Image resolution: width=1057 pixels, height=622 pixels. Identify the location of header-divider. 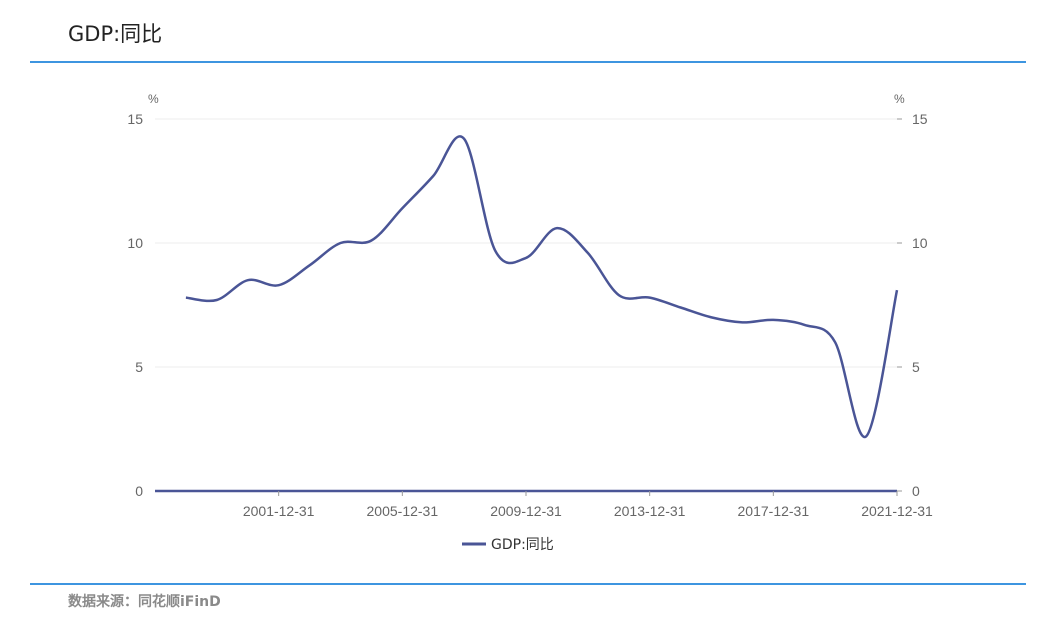
(528, 62).